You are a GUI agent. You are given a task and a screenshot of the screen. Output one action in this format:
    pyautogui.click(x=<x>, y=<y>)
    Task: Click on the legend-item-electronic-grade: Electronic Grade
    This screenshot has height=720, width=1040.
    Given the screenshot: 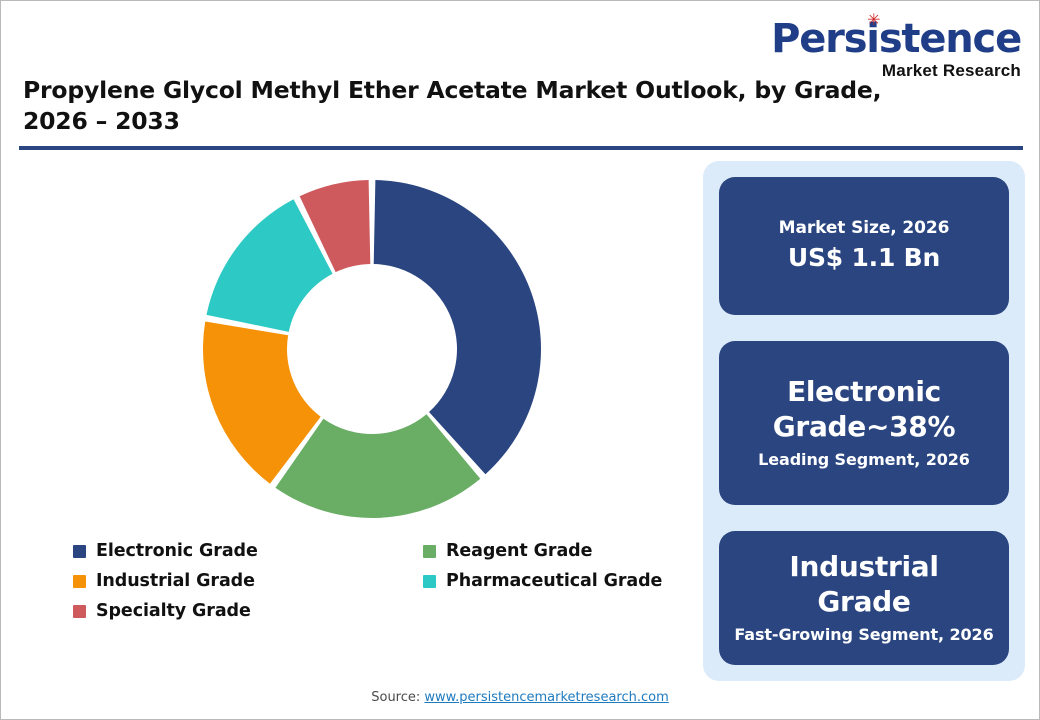 What is the action you would take?
    pyautogui.click(x=248, y=551)
    